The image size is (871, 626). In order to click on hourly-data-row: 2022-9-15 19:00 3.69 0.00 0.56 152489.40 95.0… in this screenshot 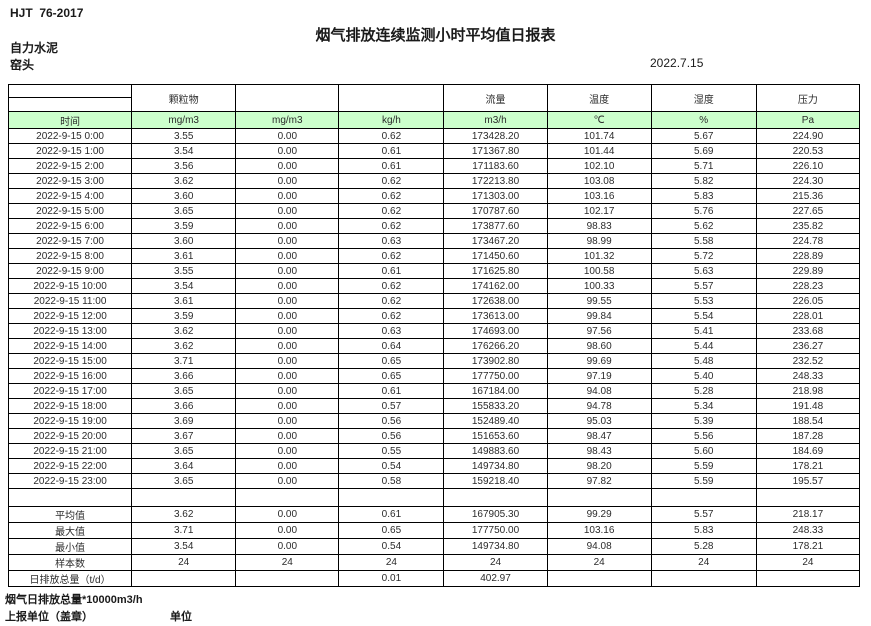, I will do `click(434, 421)`.